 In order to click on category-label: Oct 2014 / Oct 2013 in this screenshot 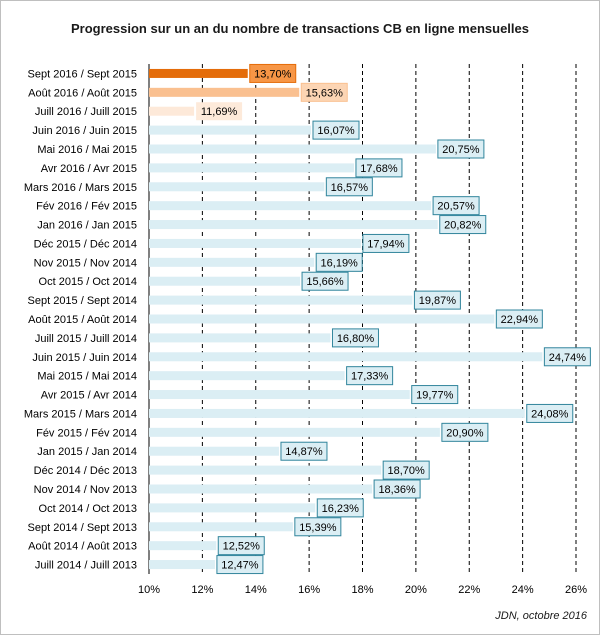, I will do `click(88, 509)`.